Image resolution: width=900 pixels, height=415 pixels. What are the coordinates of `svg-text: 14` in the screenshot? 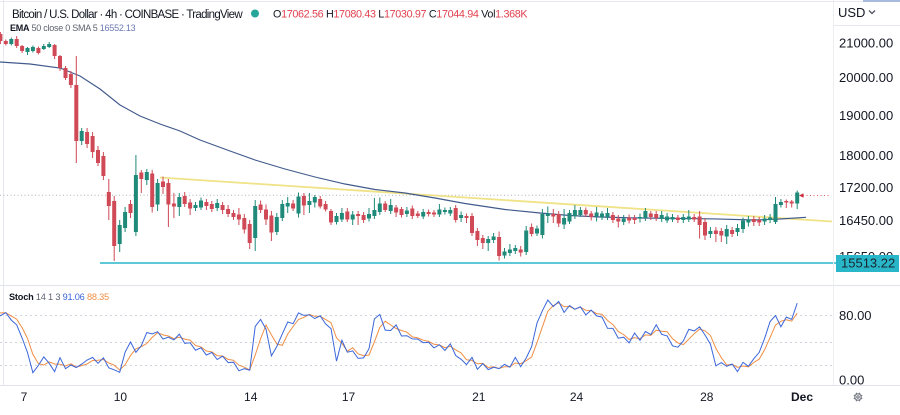 It's located at (251, 397).